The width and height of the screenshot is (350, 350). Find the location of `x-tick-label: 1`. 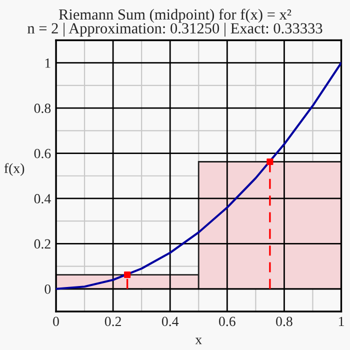

x-tick-label: 1 is located at coordinates (341, 321).